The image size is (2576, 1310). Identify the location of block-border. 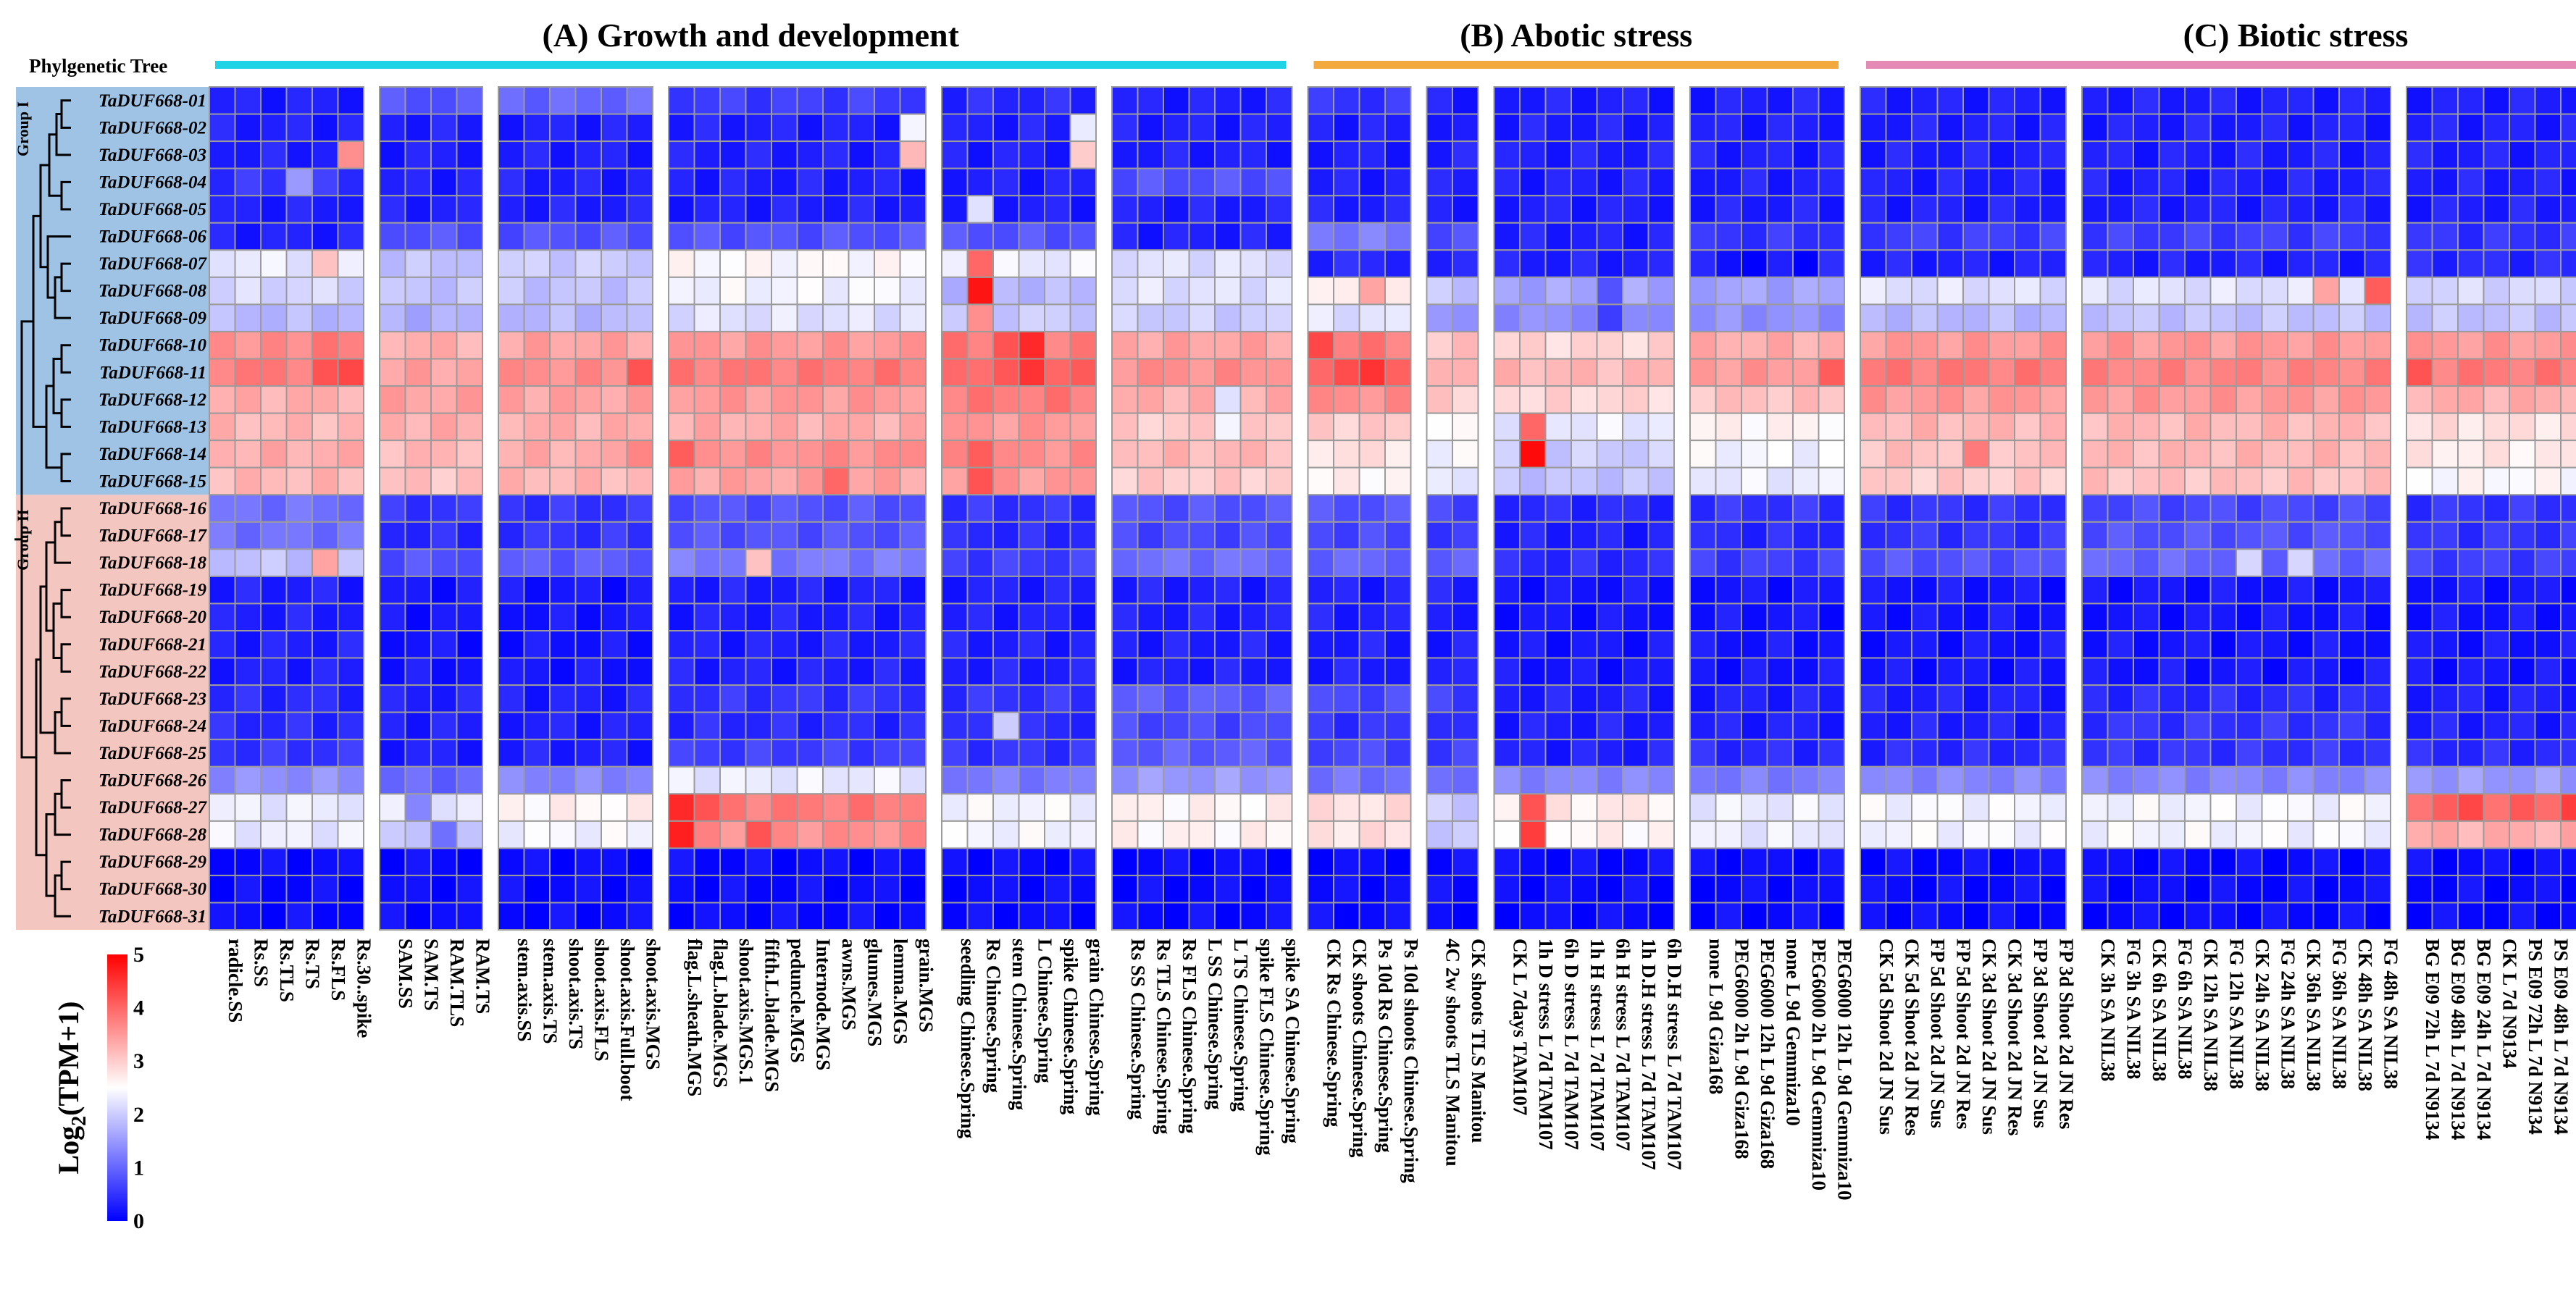
(286, 508).